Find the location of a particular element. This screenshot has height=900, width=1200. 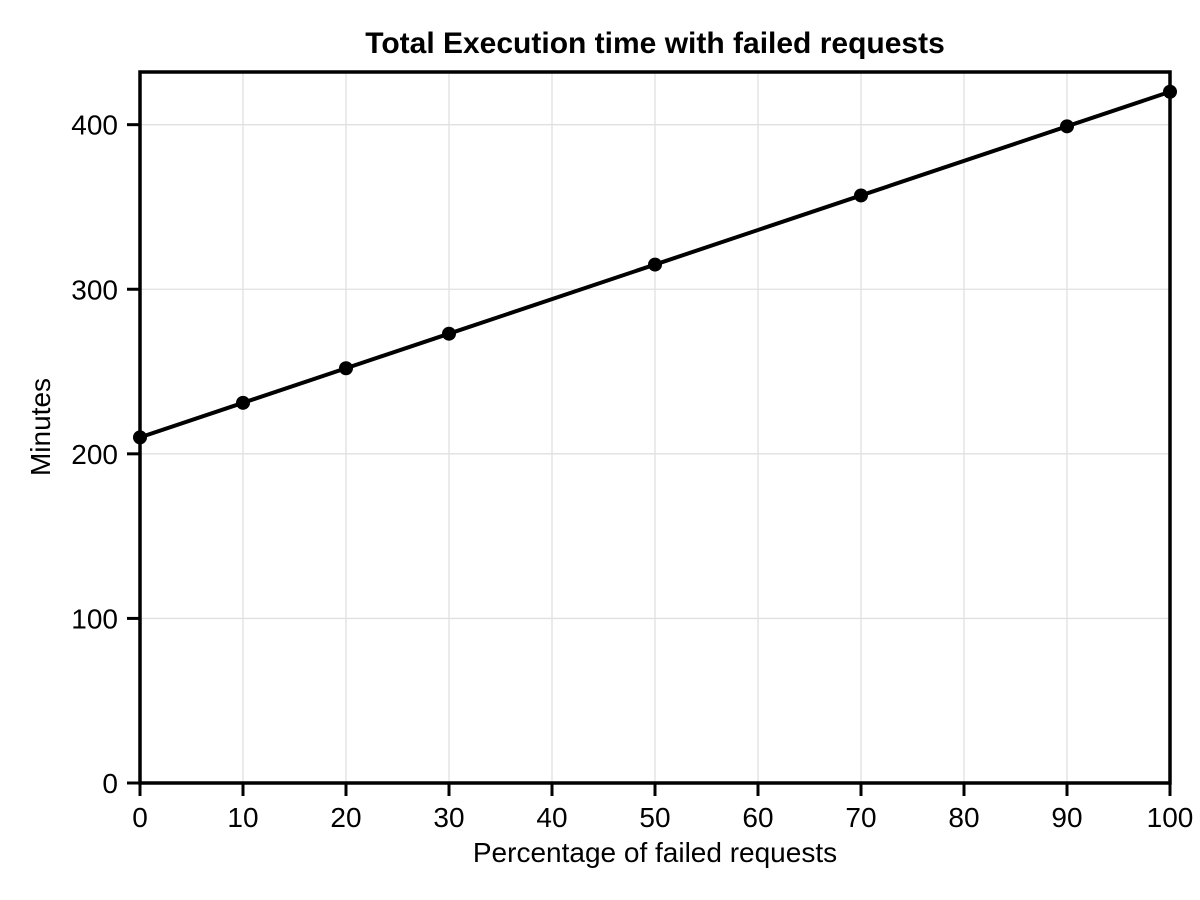

x-tick-label: 20 is located at coordinates (345, 817).